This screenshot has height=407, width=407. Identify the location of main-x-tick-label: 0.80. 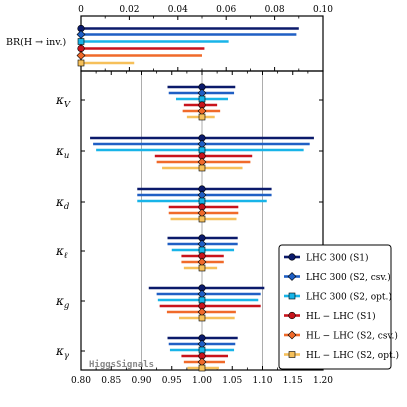
(81, 381).